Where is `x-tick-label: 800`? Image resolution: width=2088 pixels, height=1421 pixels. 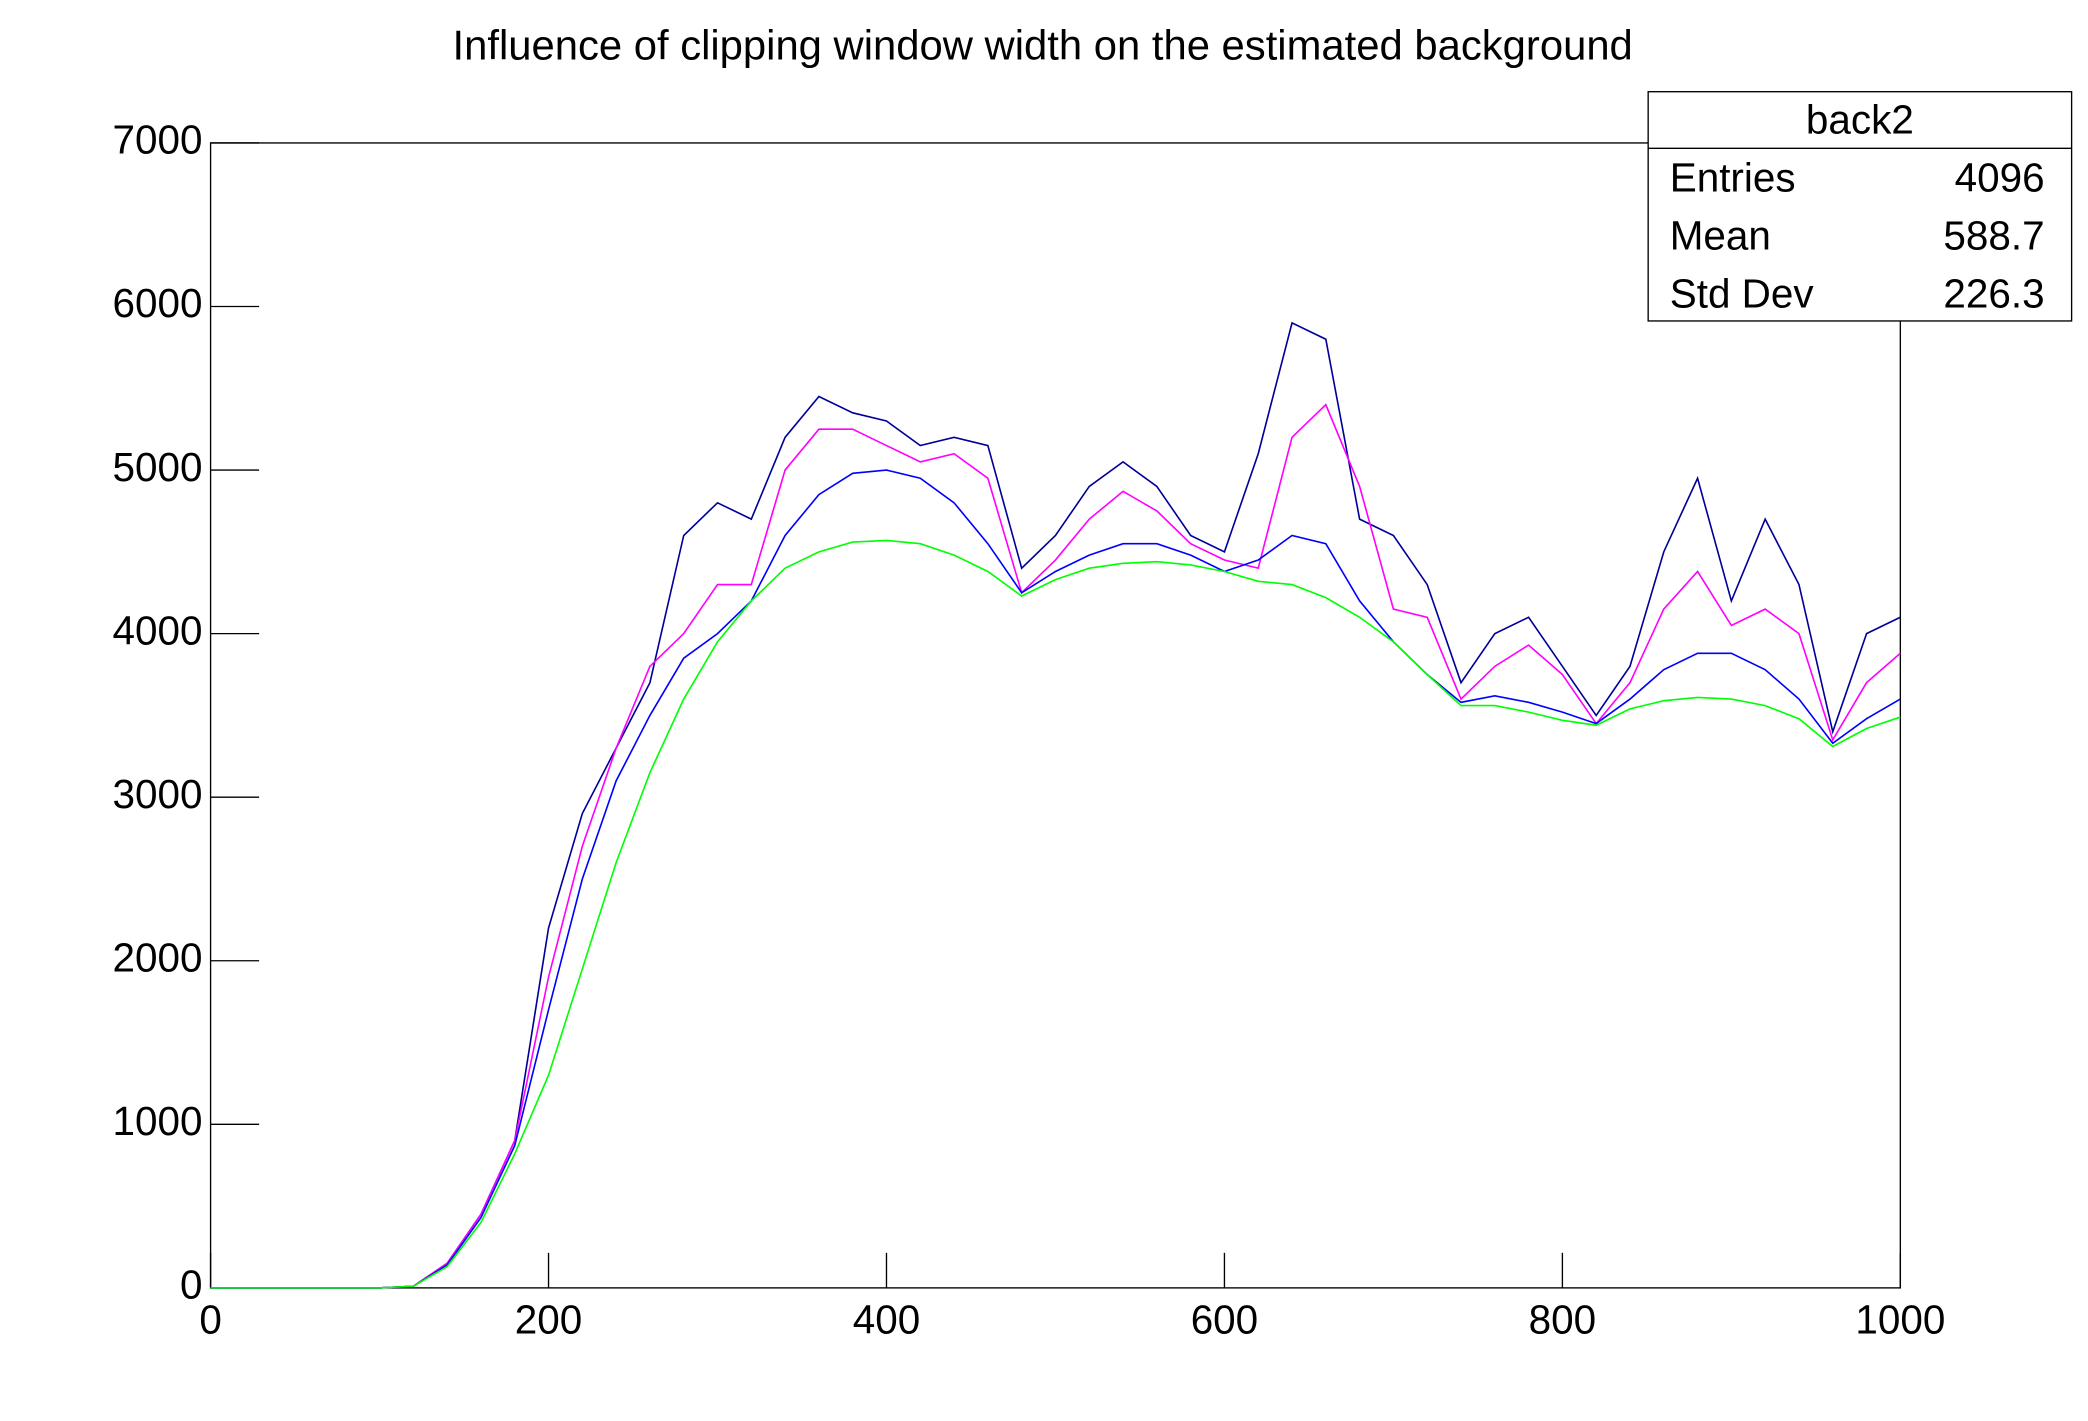 x-tick-label: 800 is located at coordinates (1562, 1320).